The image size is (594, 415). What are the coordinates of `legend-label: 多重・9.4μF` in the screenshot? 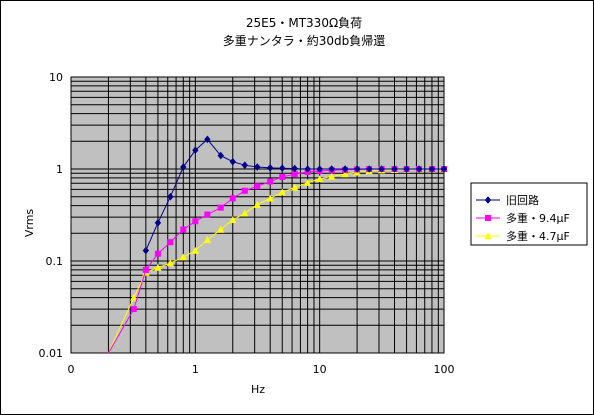 It's located at (538, 218).